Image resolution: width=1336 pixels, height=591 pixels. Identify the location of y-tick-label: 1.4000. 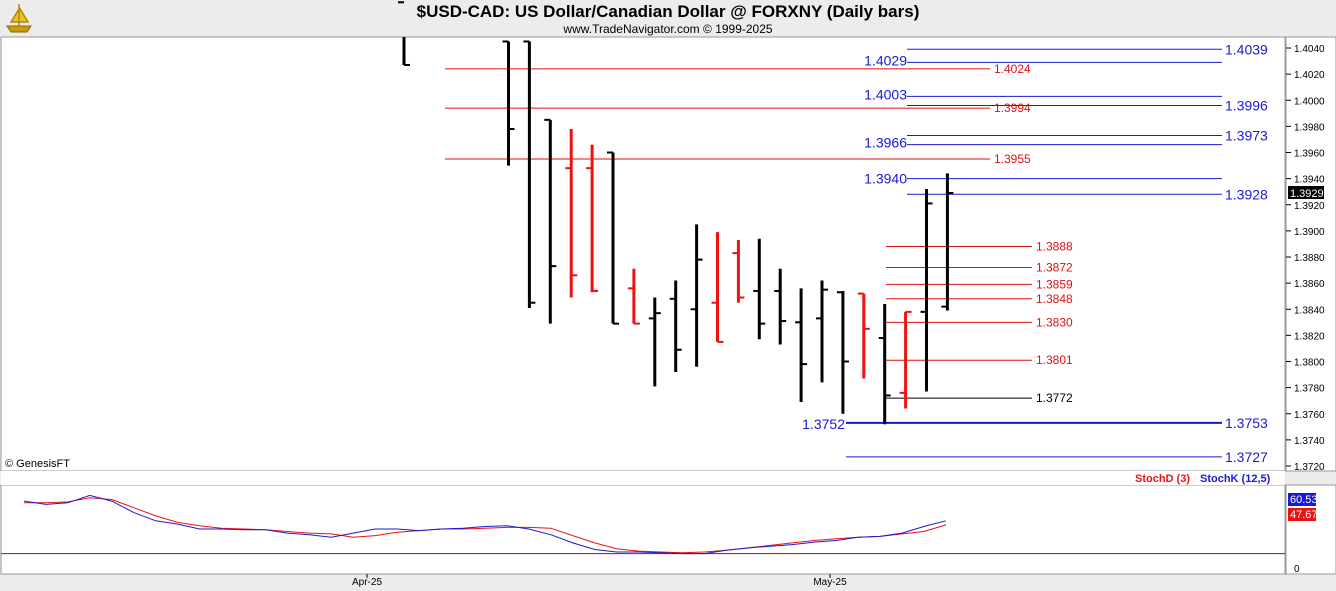
(1309, 101).